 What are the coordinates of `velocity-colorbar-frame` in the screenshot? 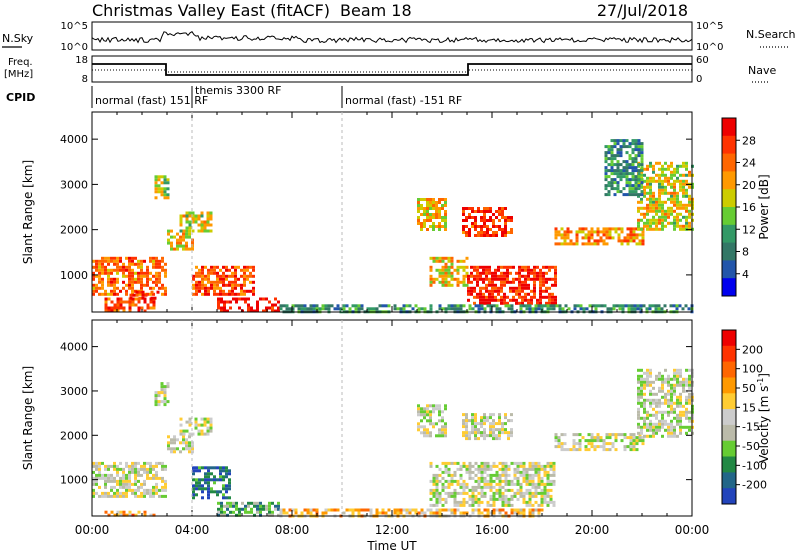 It's located at (729, 417).